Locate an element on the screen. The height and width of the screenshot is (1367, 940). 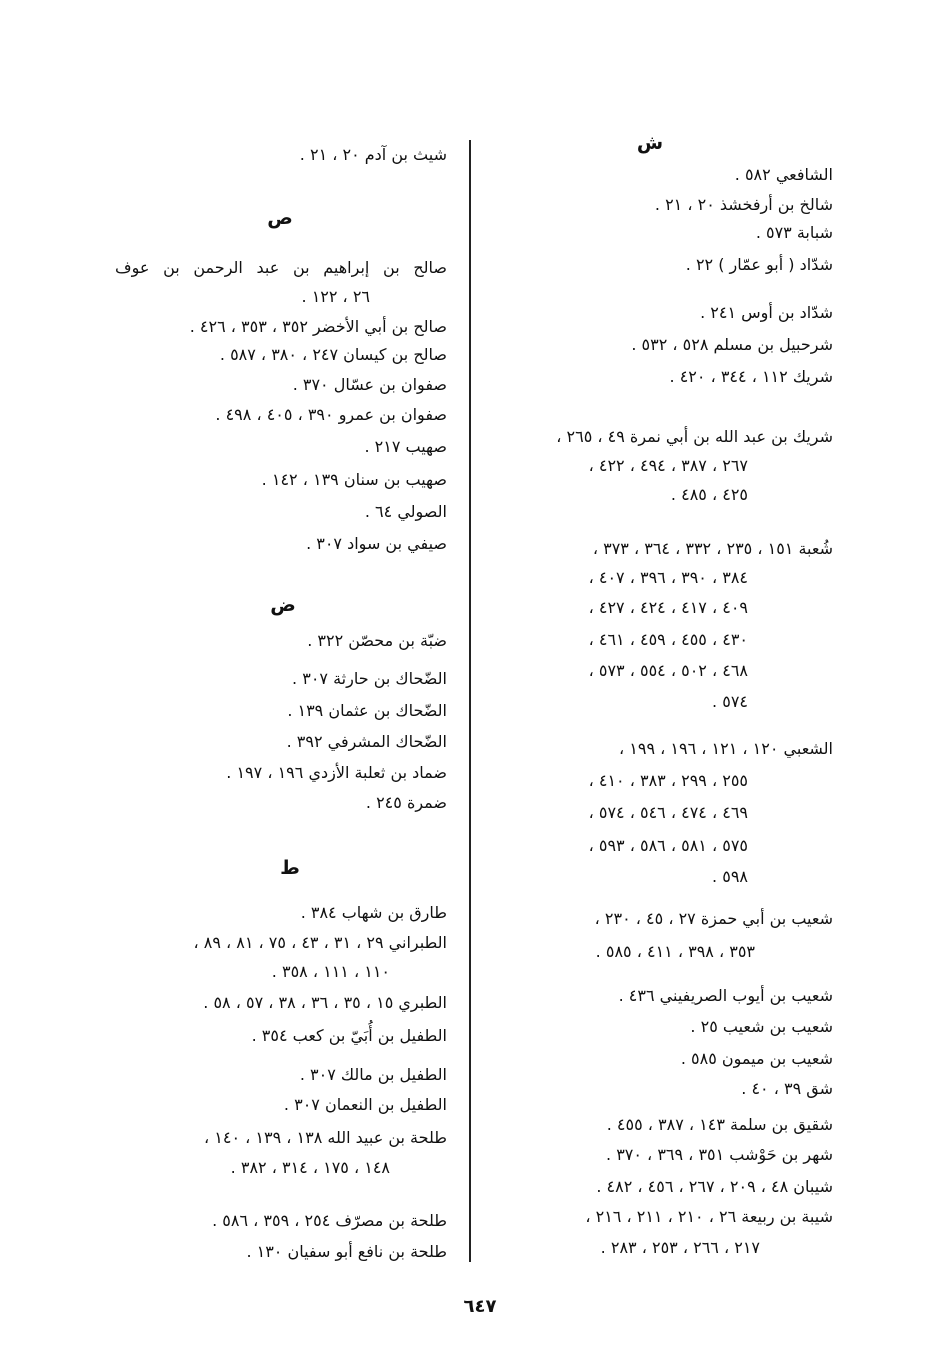
index-entry: الصولي ٦٤ . is located at coordinates (405, 511).